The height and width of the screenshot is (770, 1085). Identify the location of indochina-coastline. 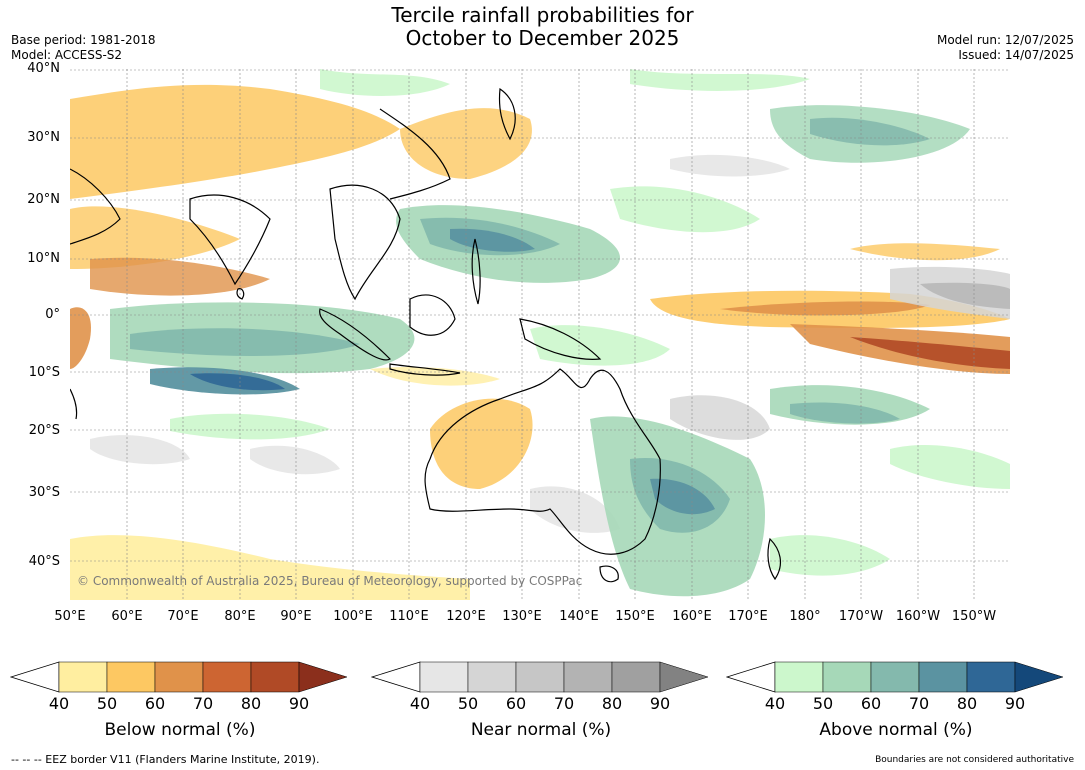
(365, 242).